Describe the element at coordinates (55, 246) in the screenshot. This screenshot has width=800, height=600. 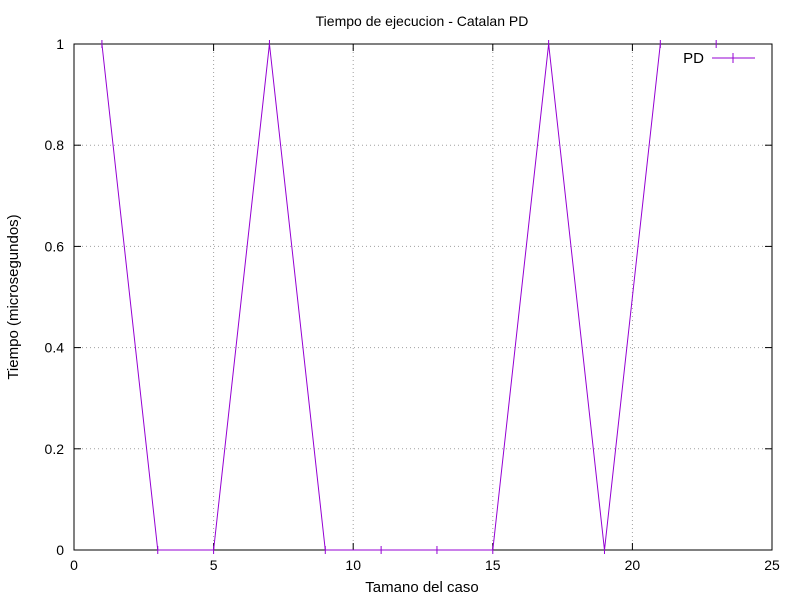
I see `y-tick-label: 0.6` at that location.